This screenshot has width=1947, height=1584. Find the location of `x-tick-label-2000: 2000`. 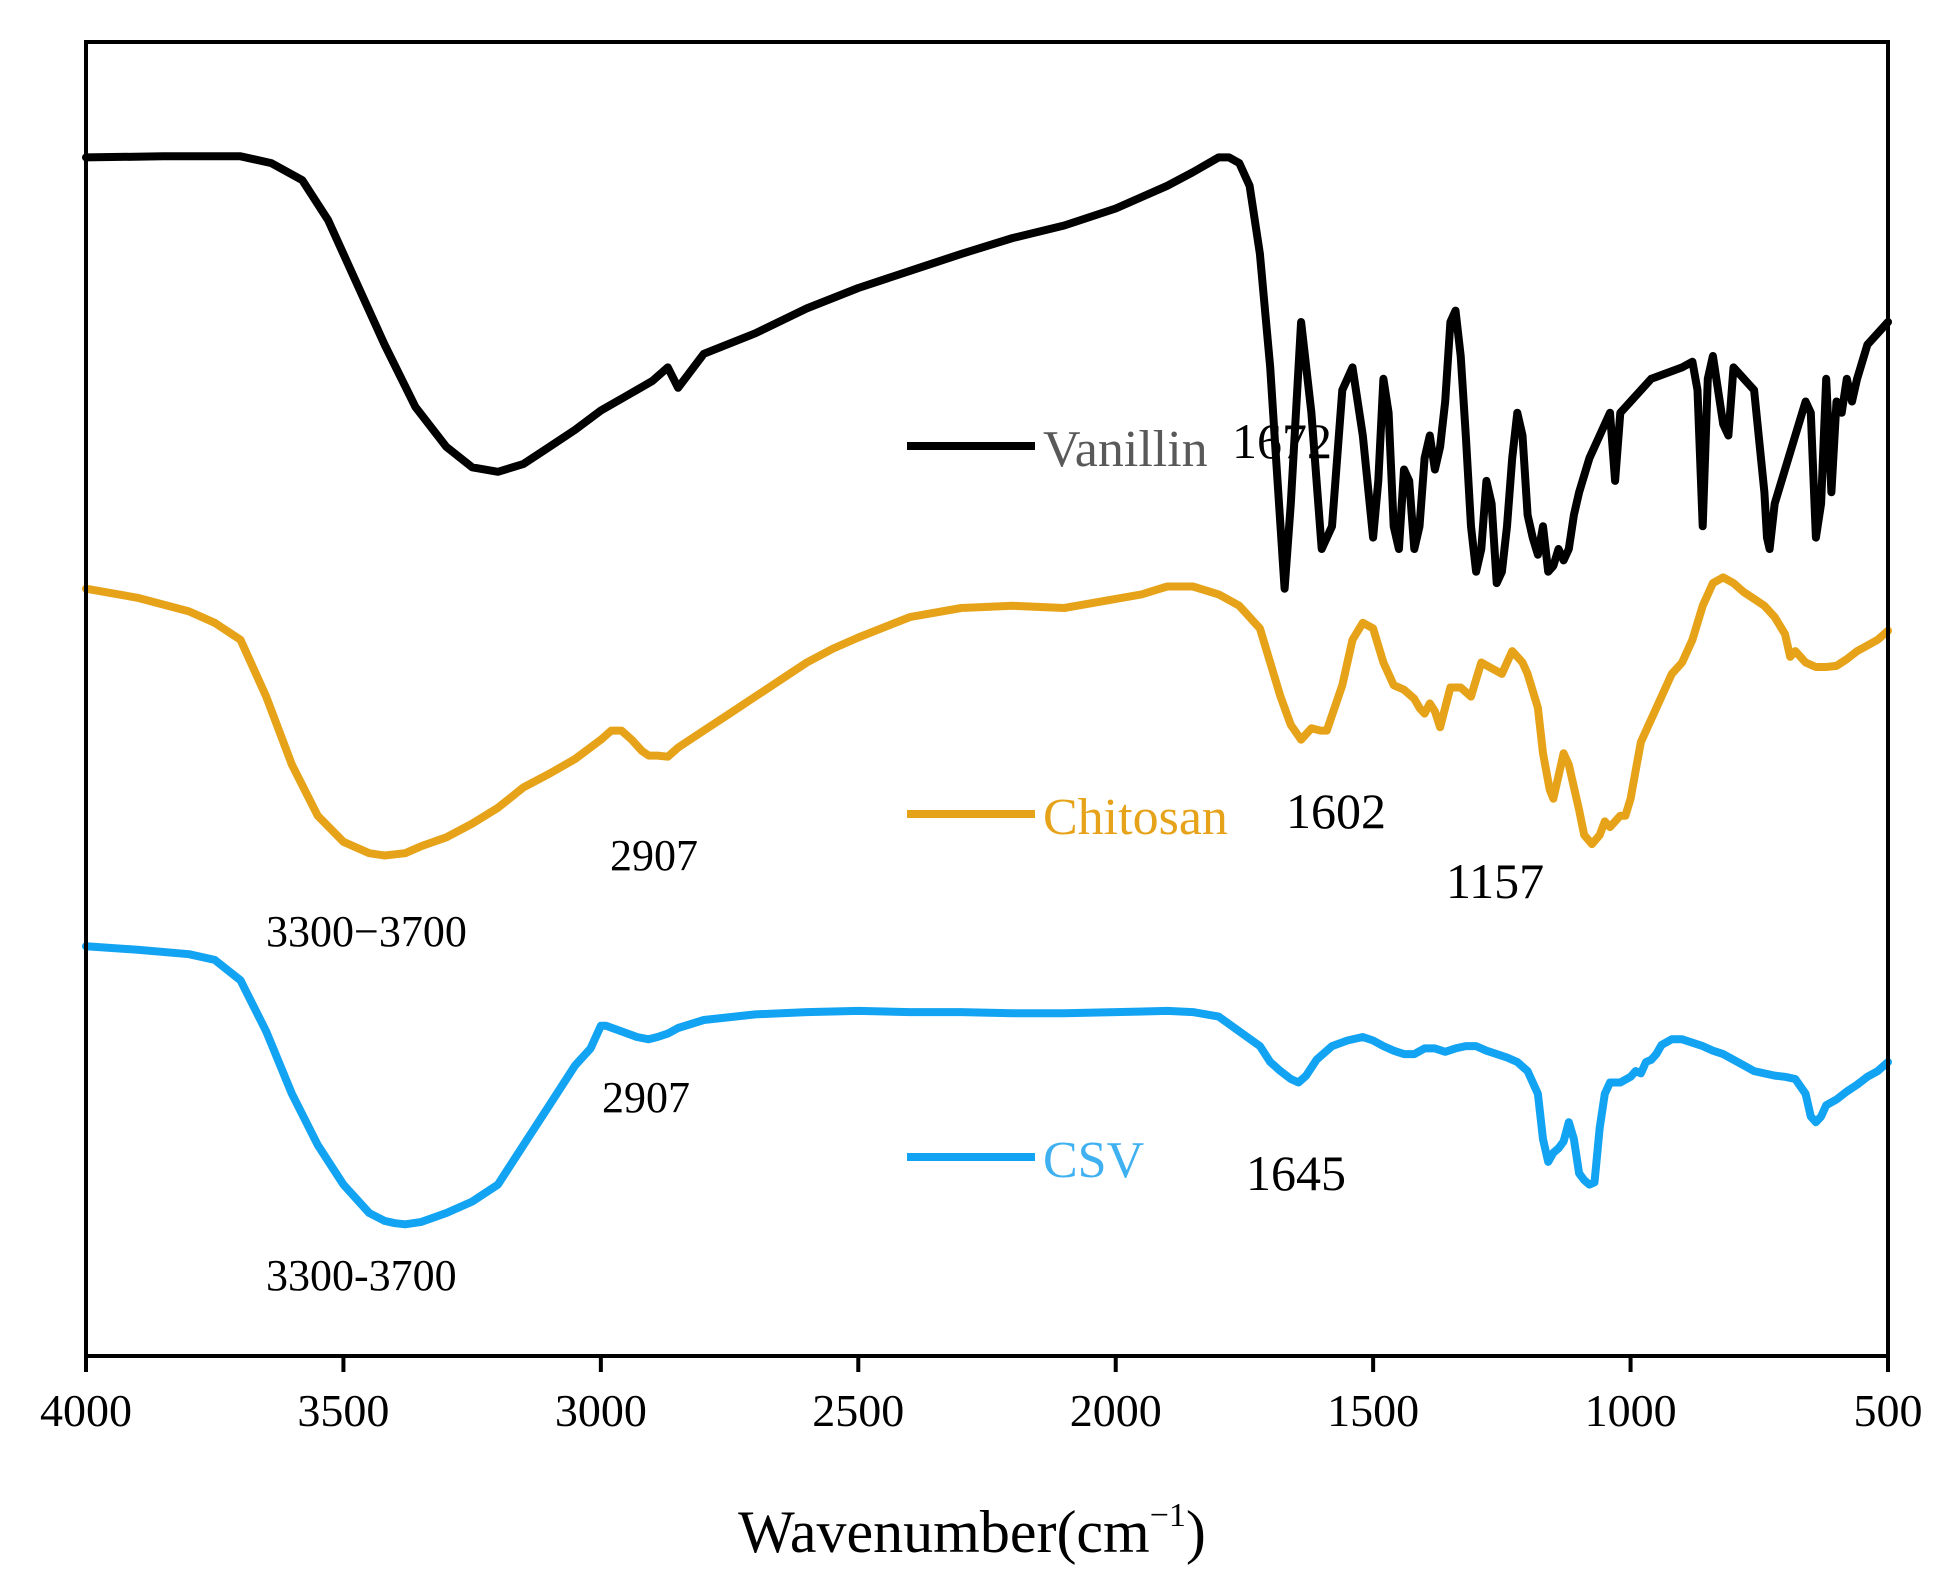

x-tick-label-2000: 2000 is located at coordinates (1116, 1410).